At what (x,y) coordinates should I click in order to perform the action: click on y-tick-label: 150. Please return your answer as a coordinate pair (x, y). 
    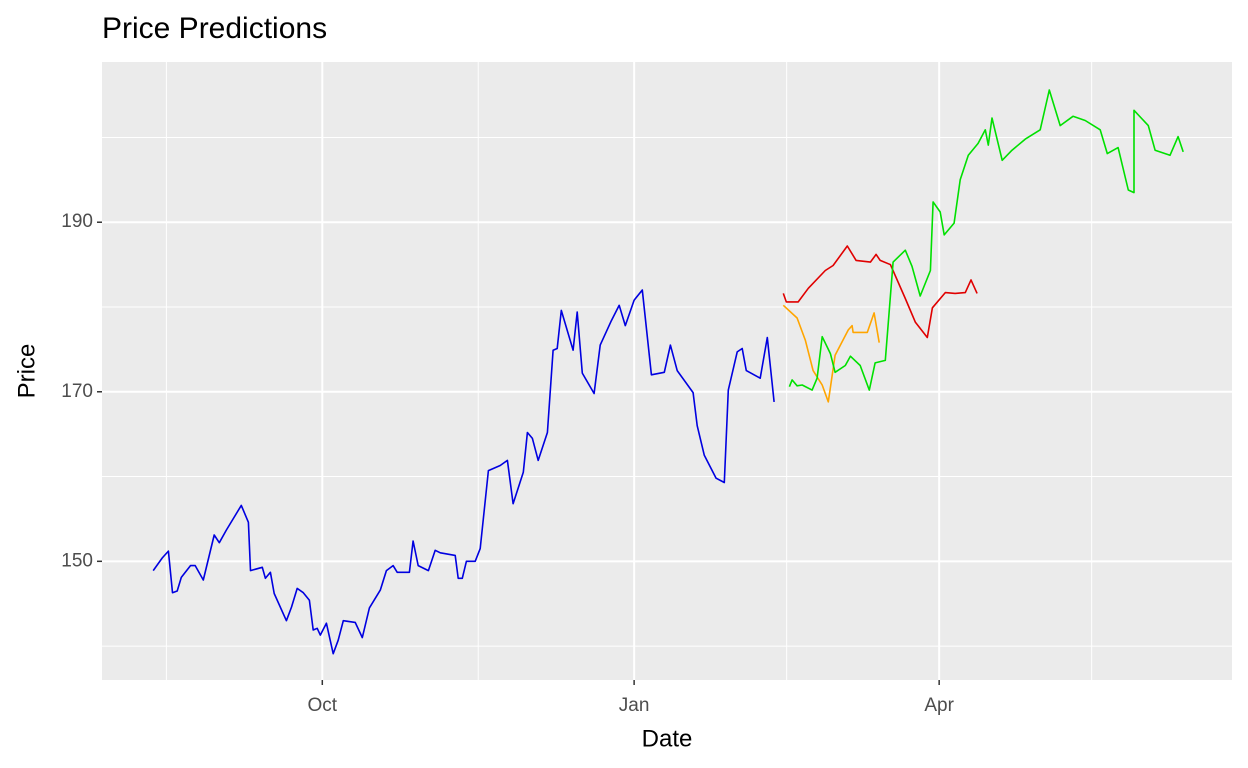
    Looking at the image, I should click on (77, 560).